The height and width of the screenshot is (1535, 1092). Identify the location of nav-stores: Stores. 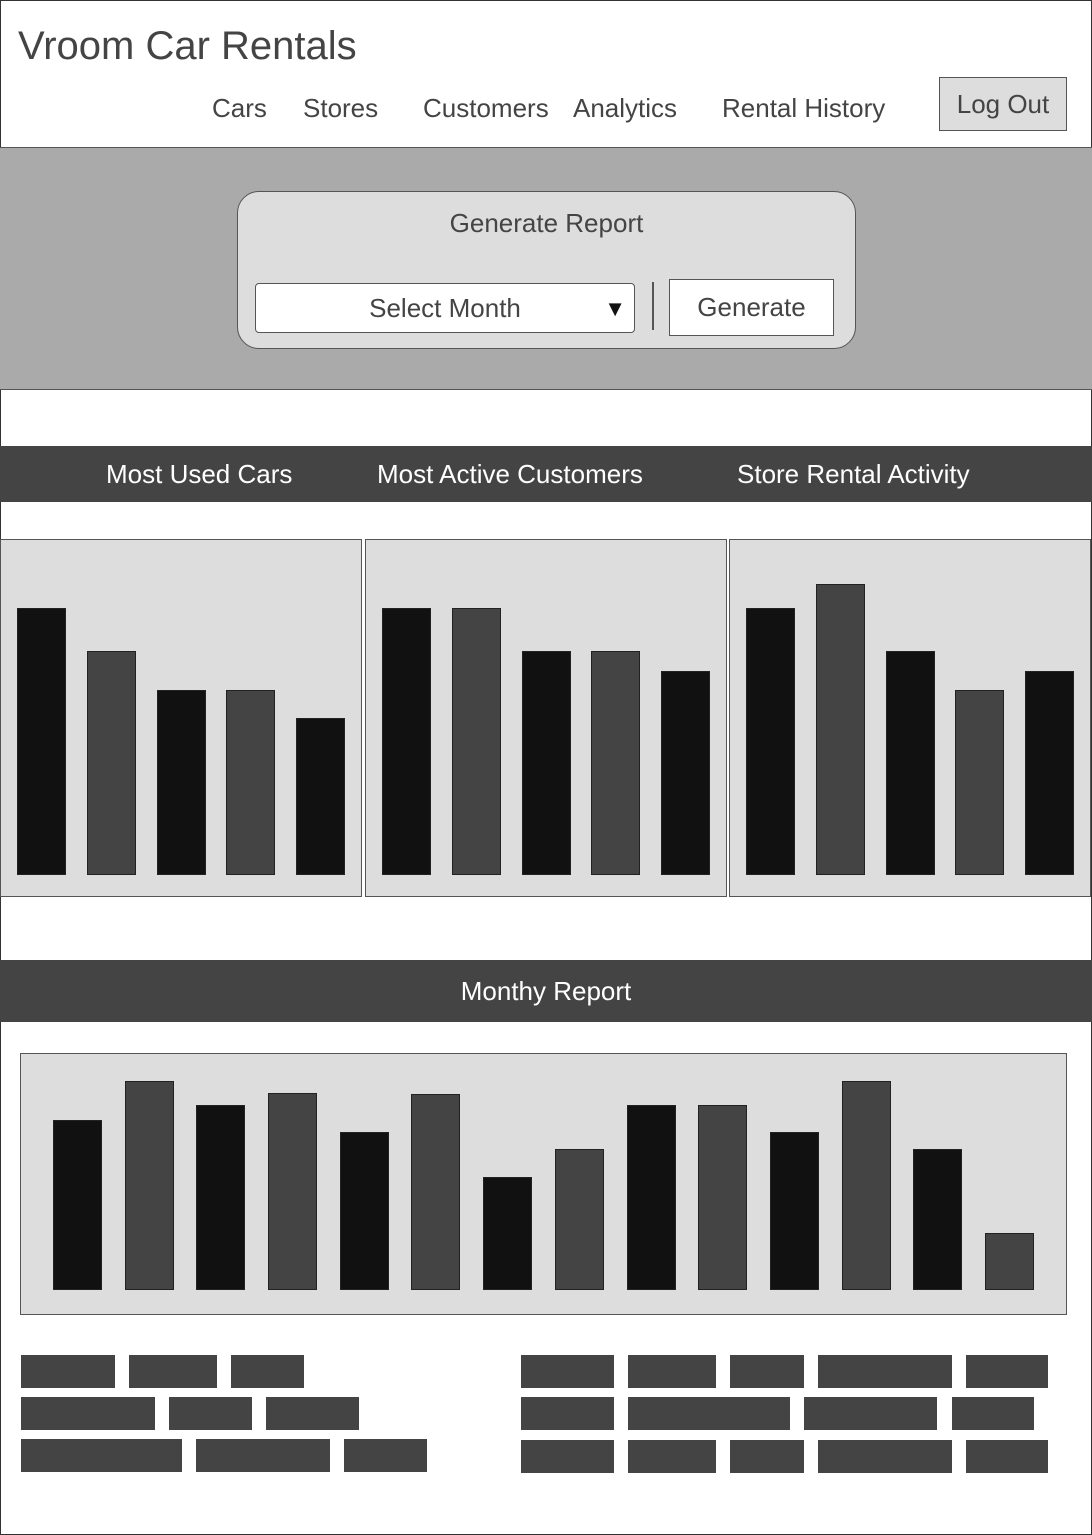
(341, 108).